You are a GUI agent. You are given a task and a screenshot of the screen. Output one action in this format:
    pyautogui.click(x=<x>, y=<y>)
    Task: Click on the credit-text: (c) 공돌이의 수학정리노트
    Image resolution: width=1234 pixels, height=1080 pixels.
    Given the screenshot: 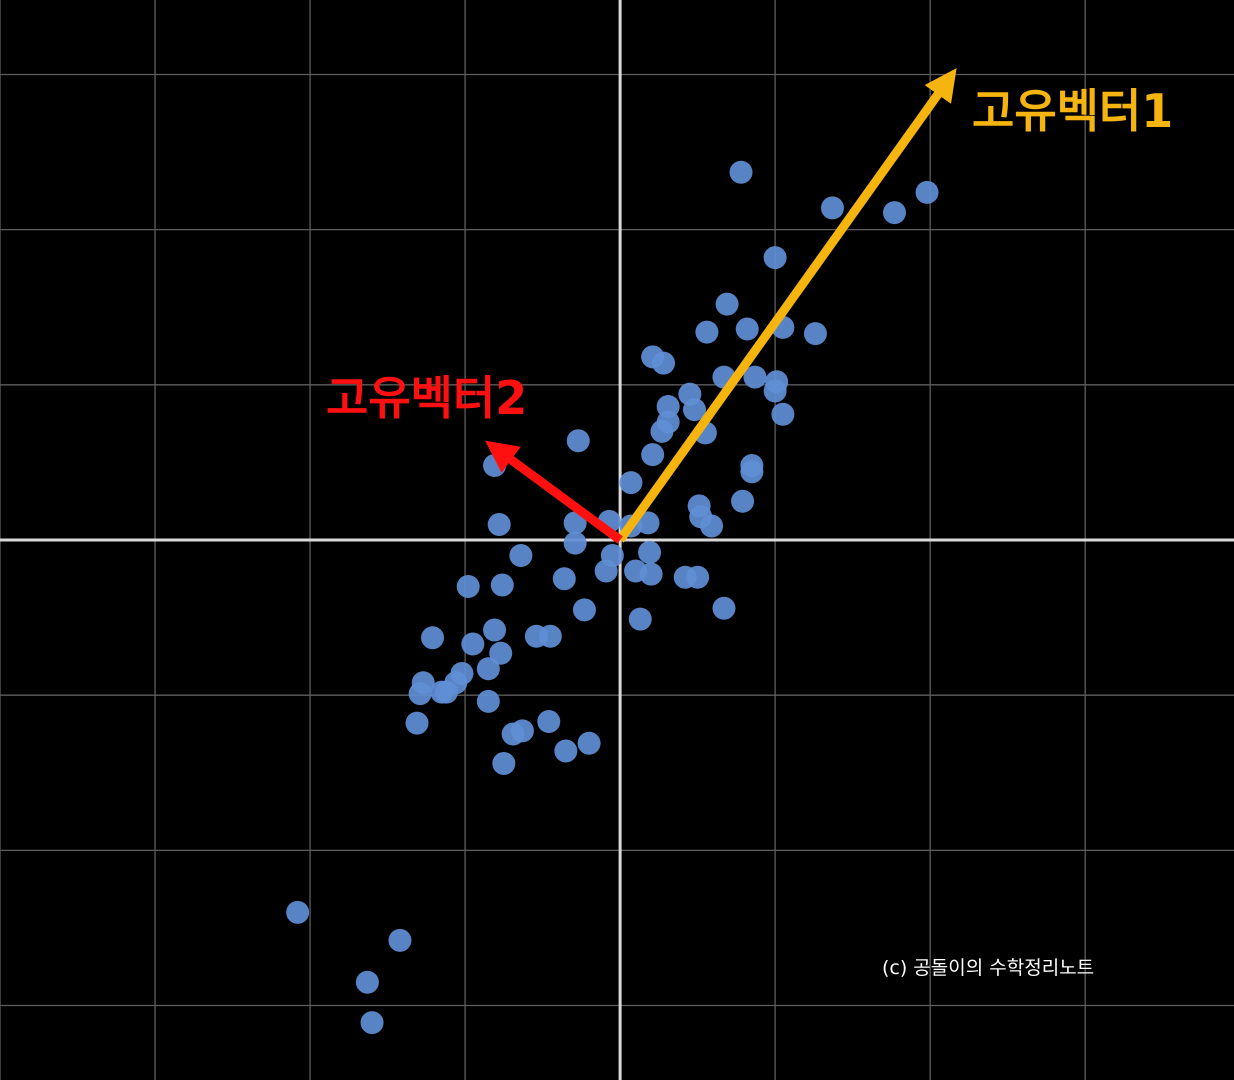 What is the action you would take?
    pyautogui.click(x=988, y=968)
    